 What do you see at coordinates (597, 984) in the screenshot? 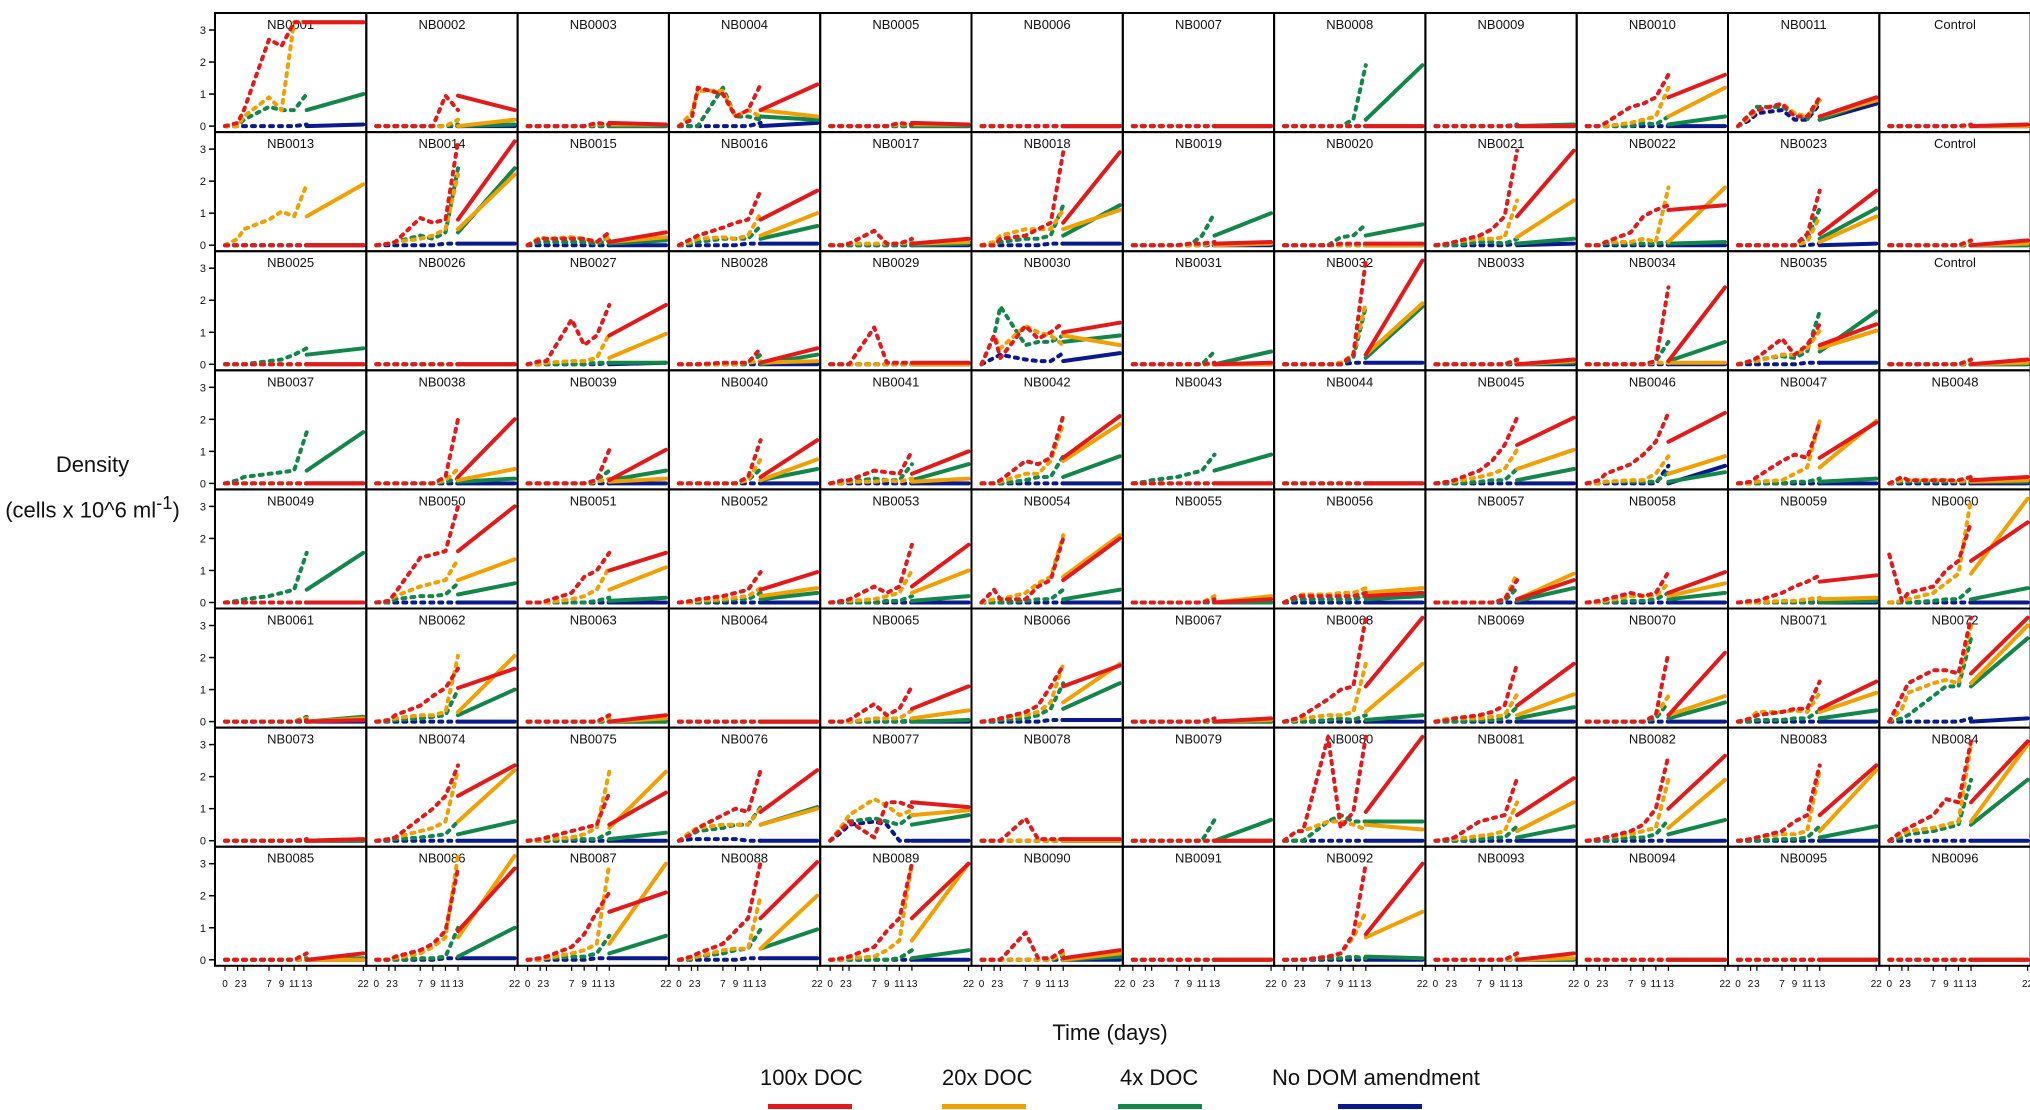
I see `x-tick-label: 11` at bounding box center [597, 984].